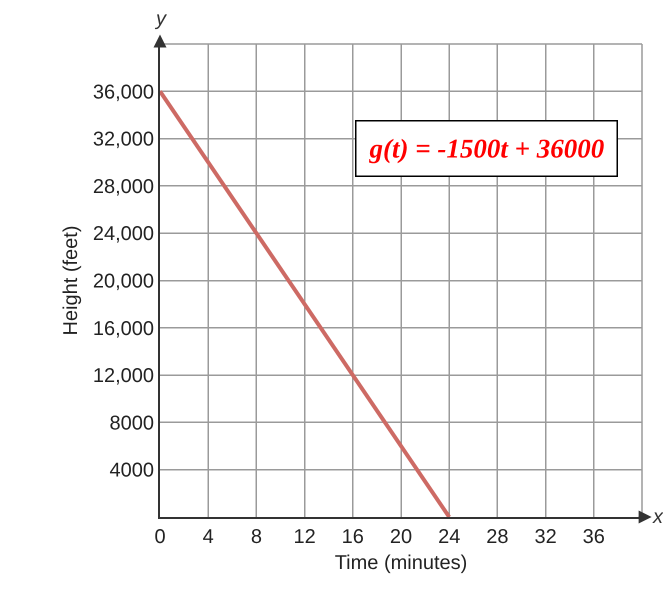 The width and height of the screenshot is (663, 595). Describe the element at coordinates (401, 537) in the screenshot. I see `x-tick-label: 20` at that location.